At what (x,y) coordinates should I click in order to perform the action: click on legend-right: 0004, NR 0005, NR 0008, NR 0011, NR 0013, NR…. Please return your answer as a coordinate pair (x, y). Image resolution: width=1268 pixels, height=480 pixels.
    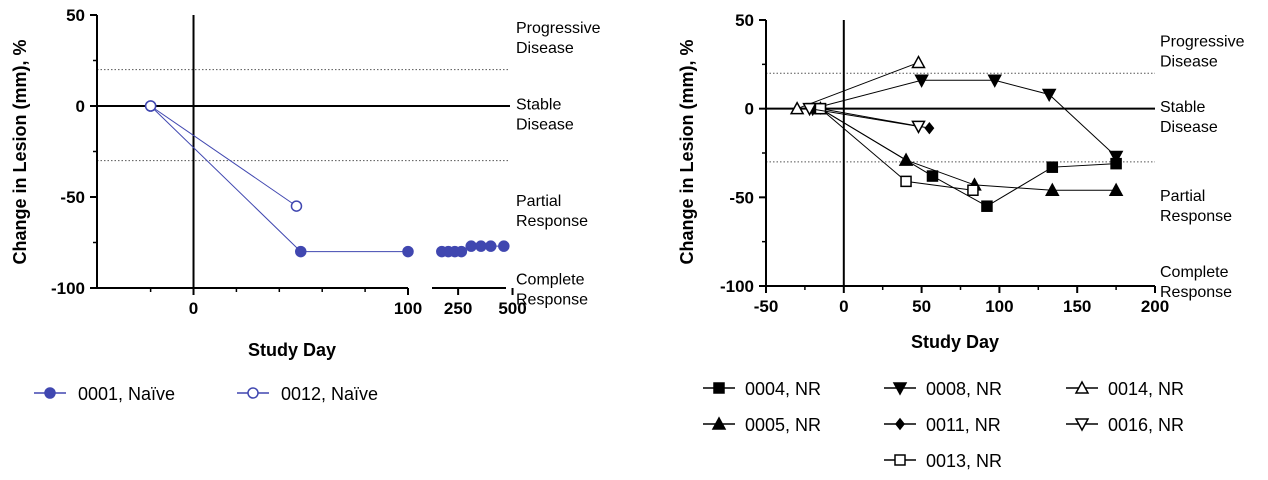
    Looking at the image, I should click on (943, 425).